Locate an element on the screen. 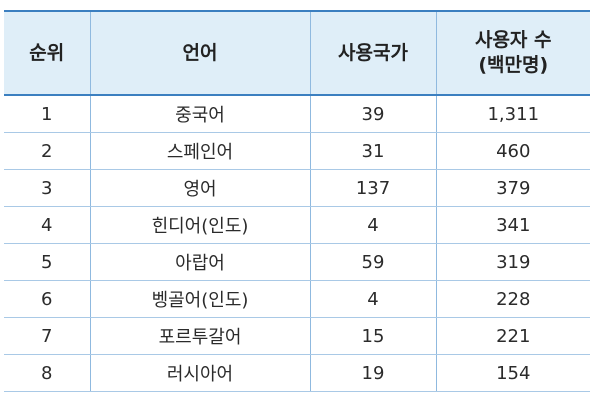 This screenshot has height=400, width=594. table-row: 8 러시아어 19 154 is located at coordinates (297, 373).